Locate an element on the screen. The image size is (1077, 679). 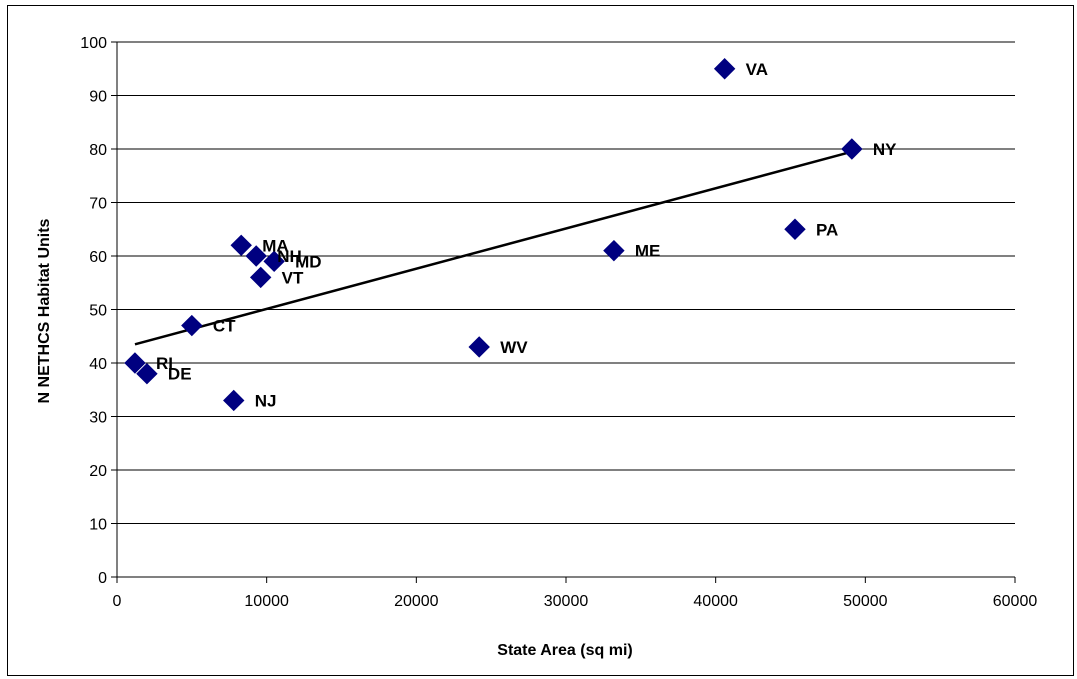
data-point-me is located at coordinates (614, 250).